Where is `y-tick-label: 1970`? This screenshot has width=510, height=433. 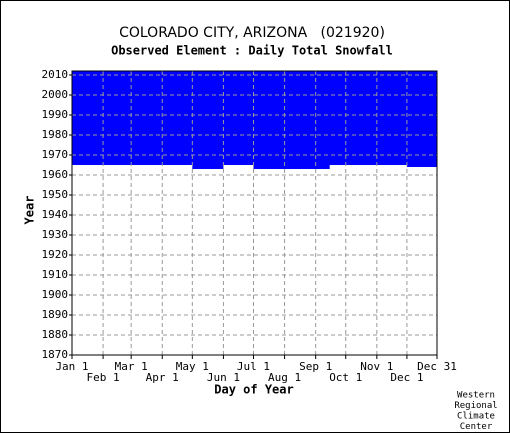 y-tick-label: 1970 is located at coordinates (55, 154).